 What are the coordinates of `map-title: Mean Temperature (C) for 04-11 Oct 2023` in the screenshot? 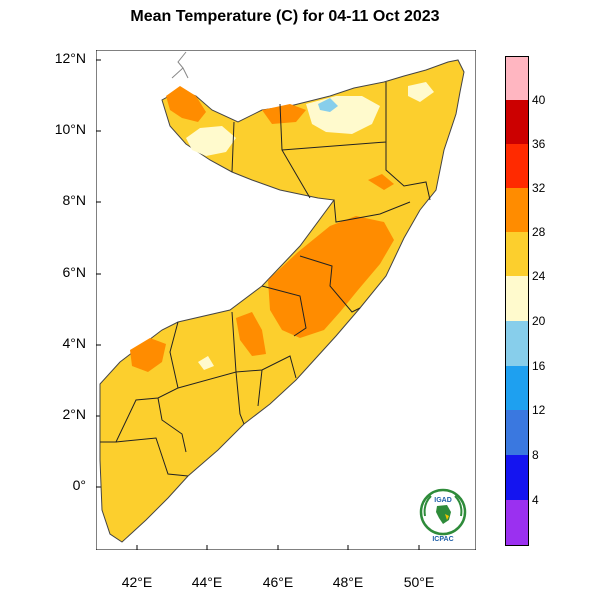 It's located at (285, 16).